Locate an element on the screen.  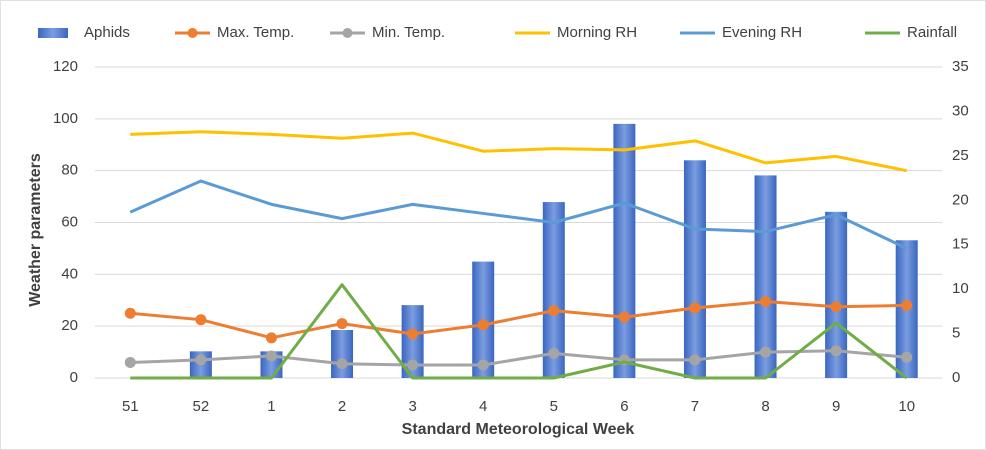
y-tick-label: 40 is located at coordinates (69, 273).